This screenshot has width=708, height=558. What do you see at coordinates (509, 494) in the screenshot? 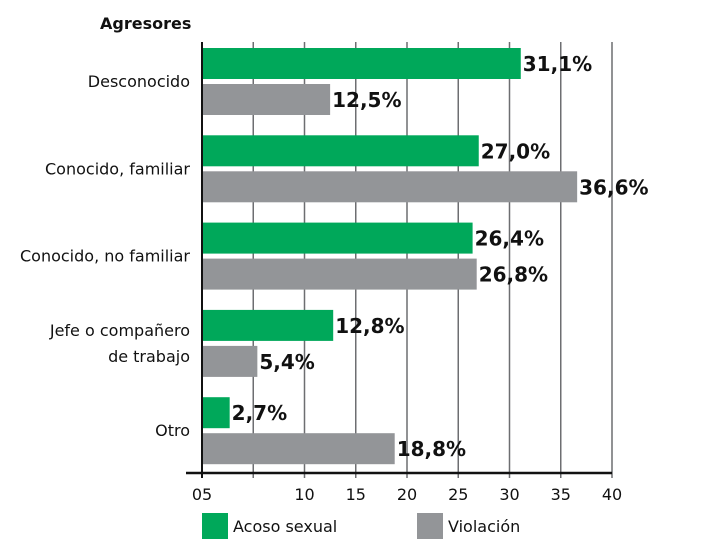
I see `x-tick-label: 30` at bounding box center [509, 494].